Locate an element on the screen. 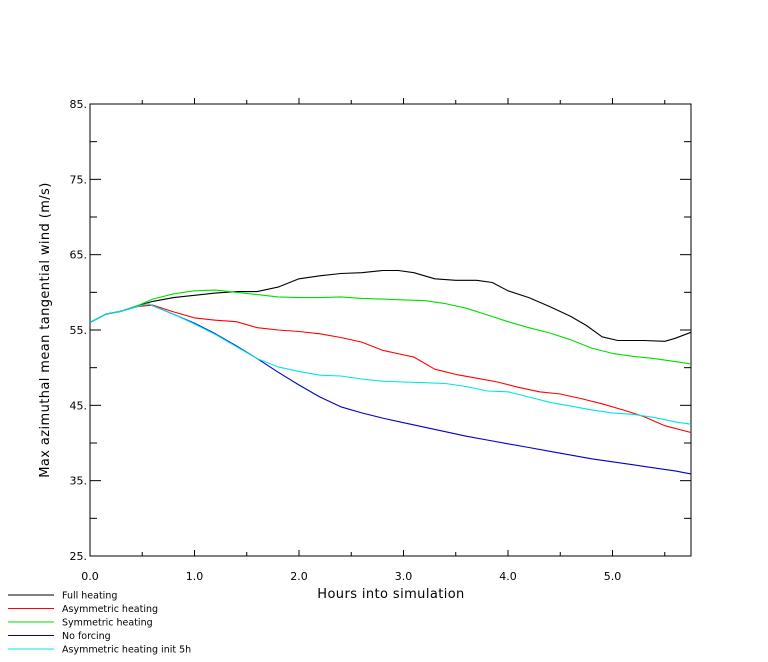 The width and height of the screenshot is (768, 662). y-tick-label: 25. is located at coordinates (79, 556).